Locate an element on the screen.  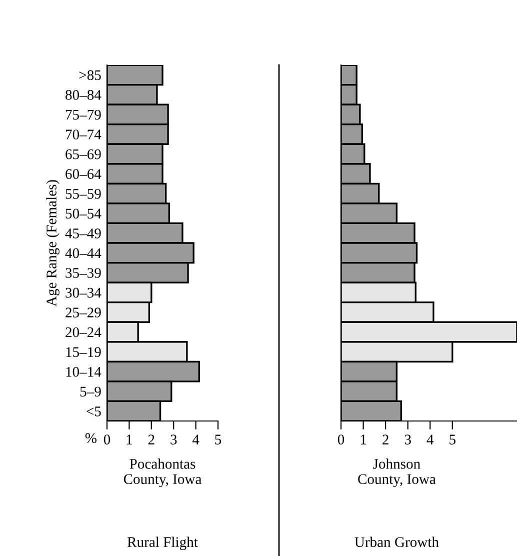
y-tick-label: 75–79 is located at coordinates (83, 115).